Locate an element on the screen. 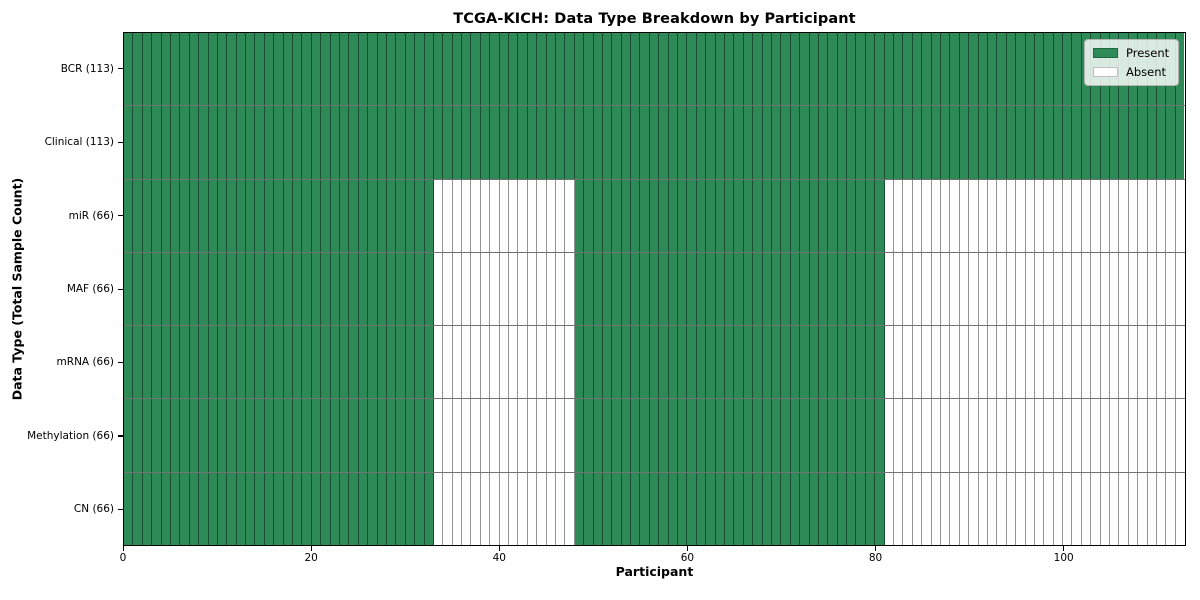  matrix-row-Clinical is located at coordinates (654, 143).